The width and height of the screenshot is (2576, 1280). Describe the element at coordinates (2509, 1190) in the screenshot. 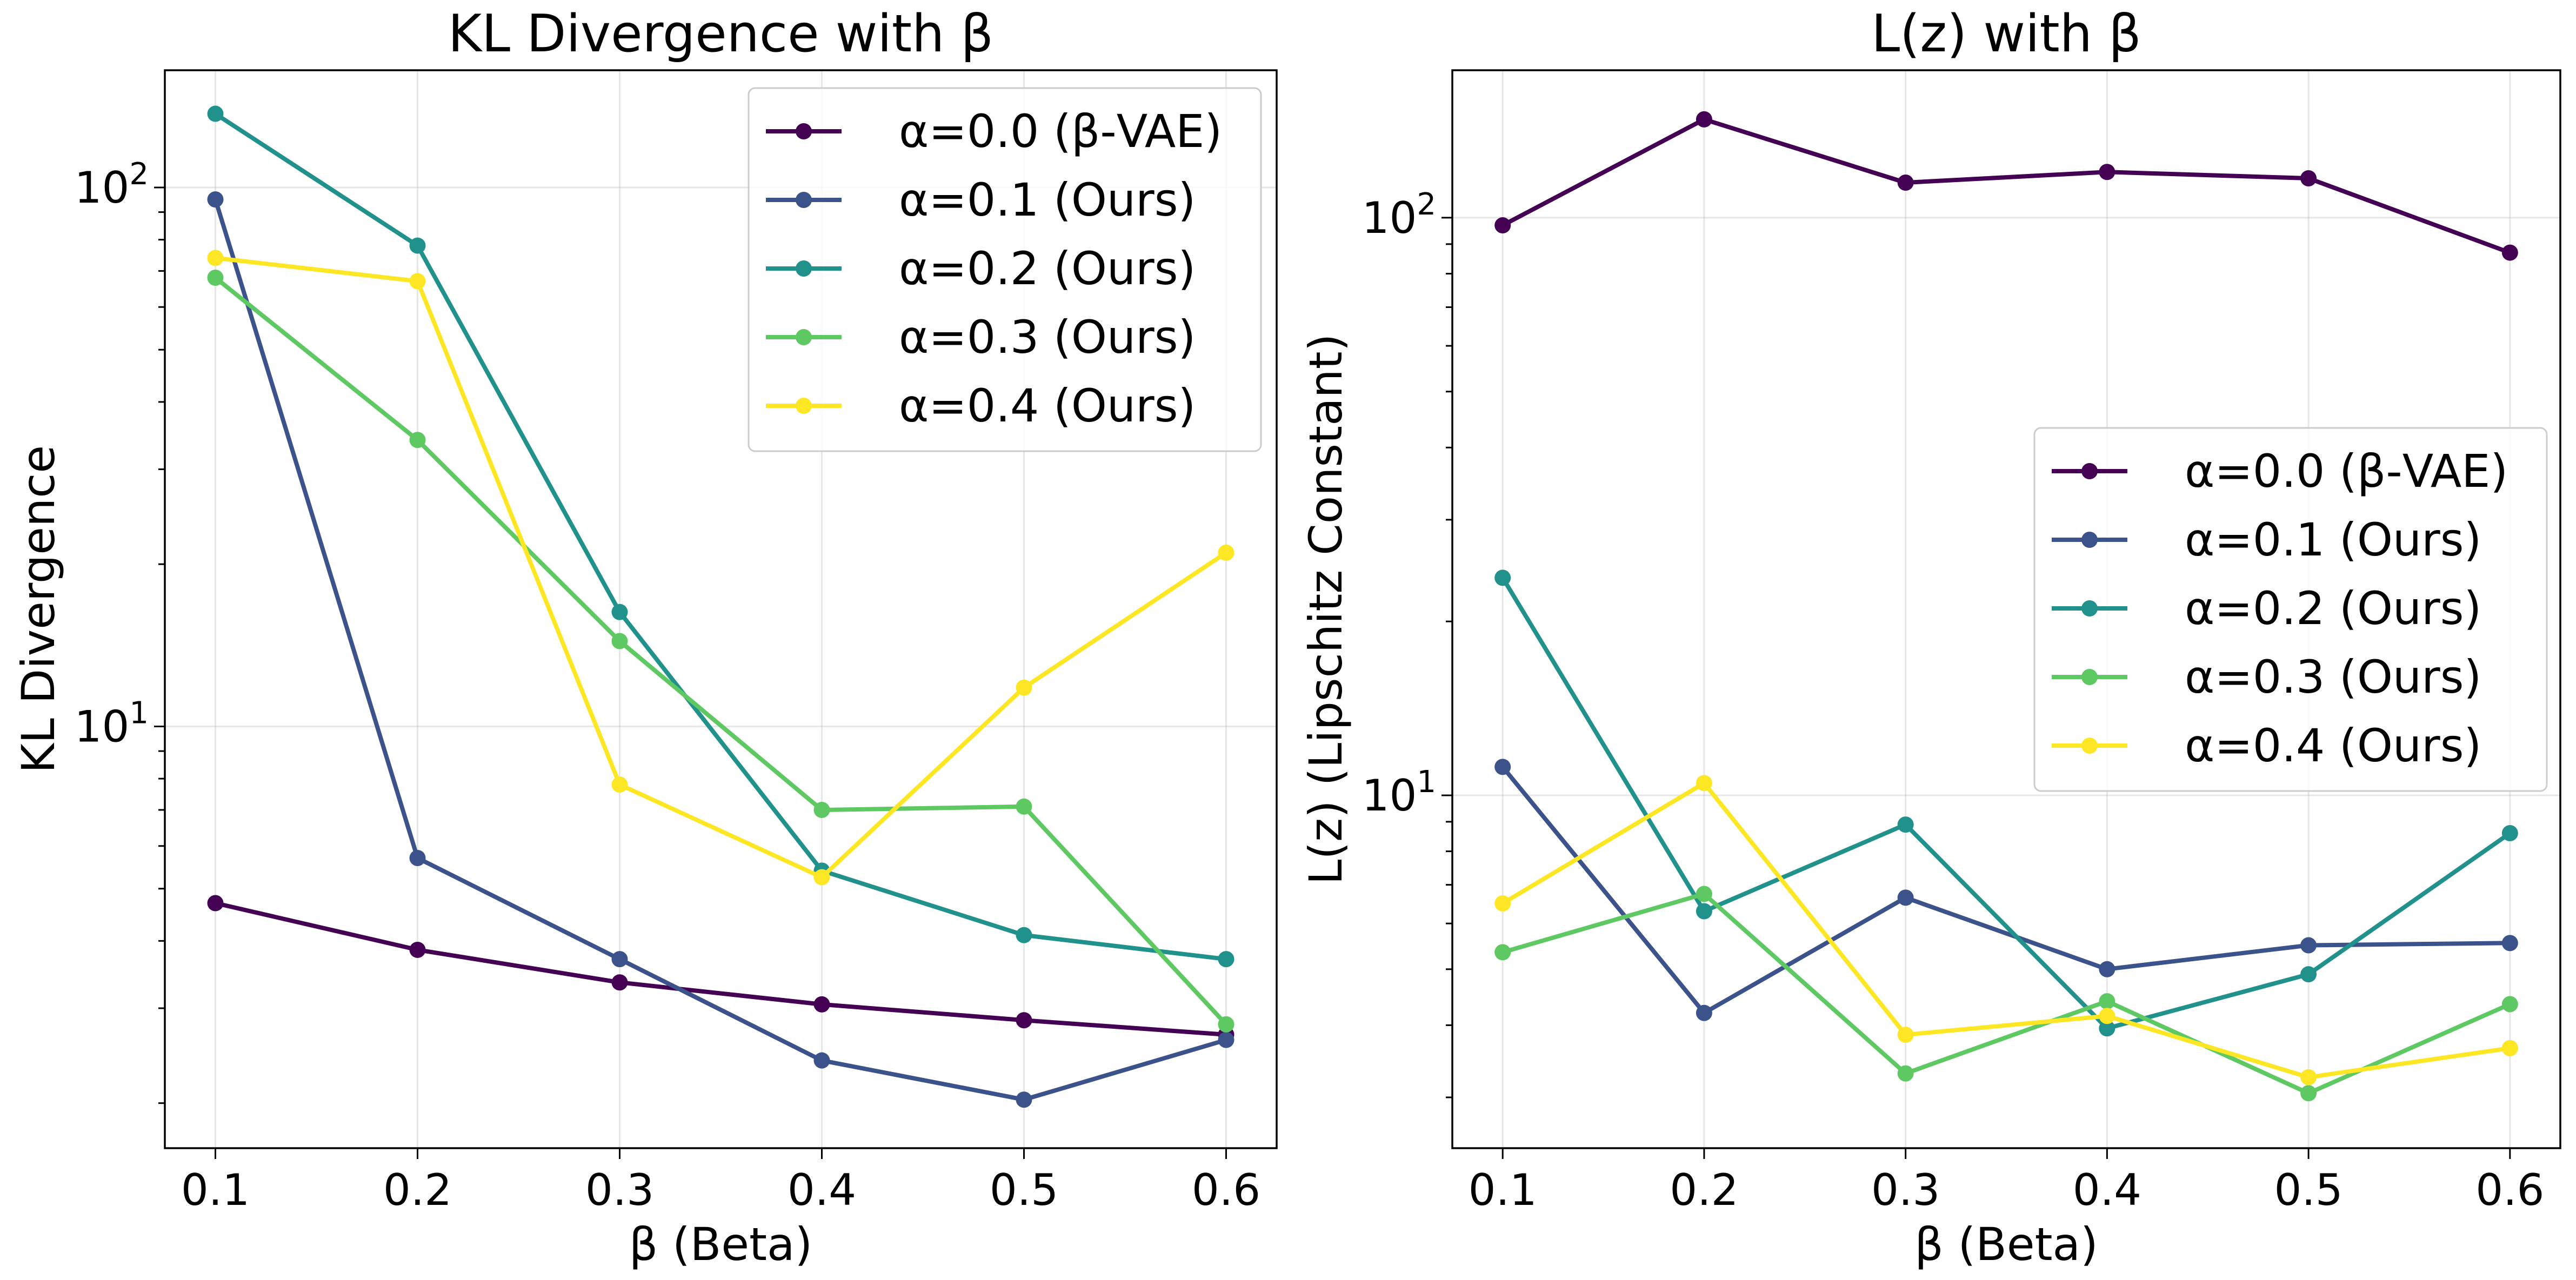

I see `x-tick-label: 0.6` at that location.